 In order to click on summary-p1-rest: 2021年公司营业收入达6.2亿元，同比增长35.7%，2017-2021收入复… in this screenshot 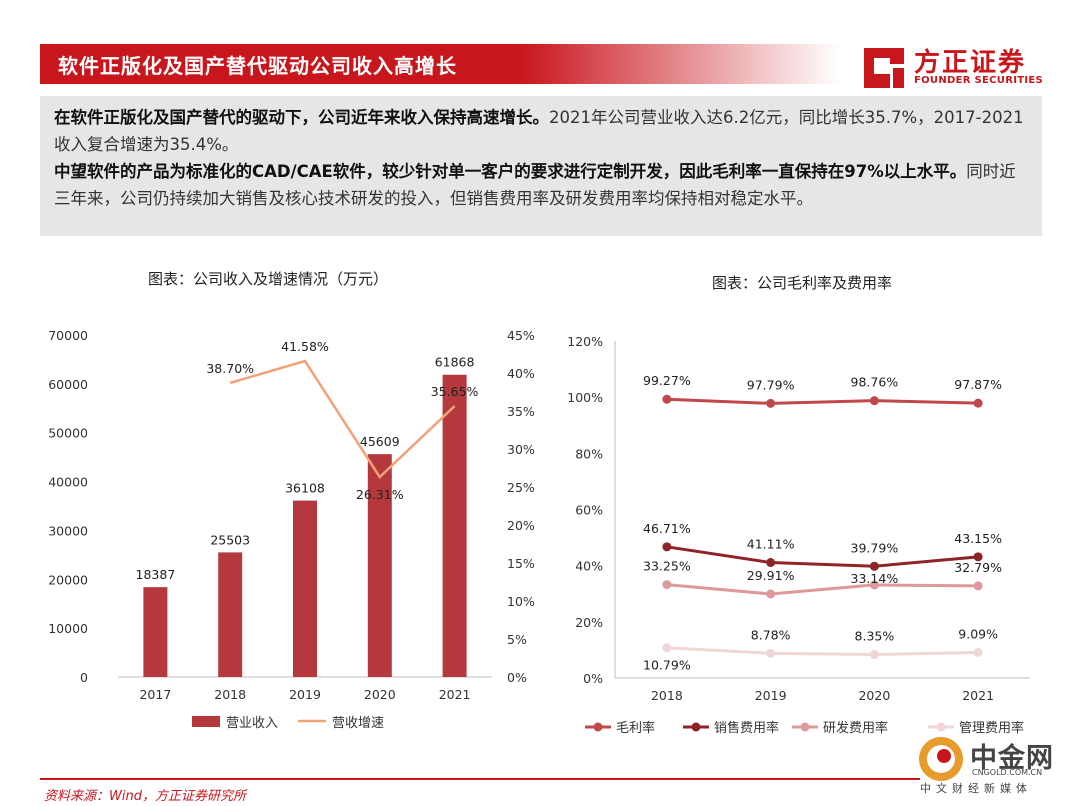, I will do `click(539, 131)`.